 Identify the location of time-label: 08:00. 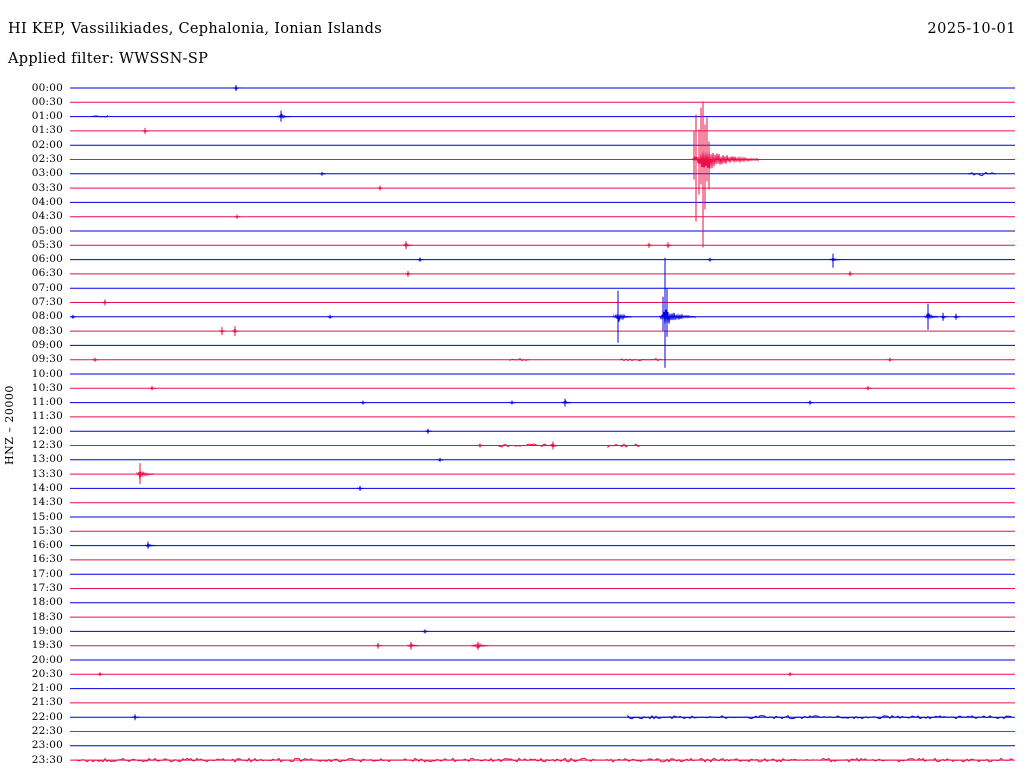
(47, 316).